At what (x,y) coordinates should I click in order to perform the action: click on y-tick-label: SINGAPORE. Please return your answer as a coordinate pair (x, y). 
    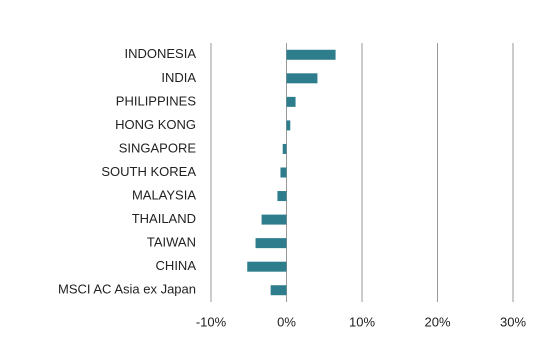
    Looking at the image, I should click on (158, 147).